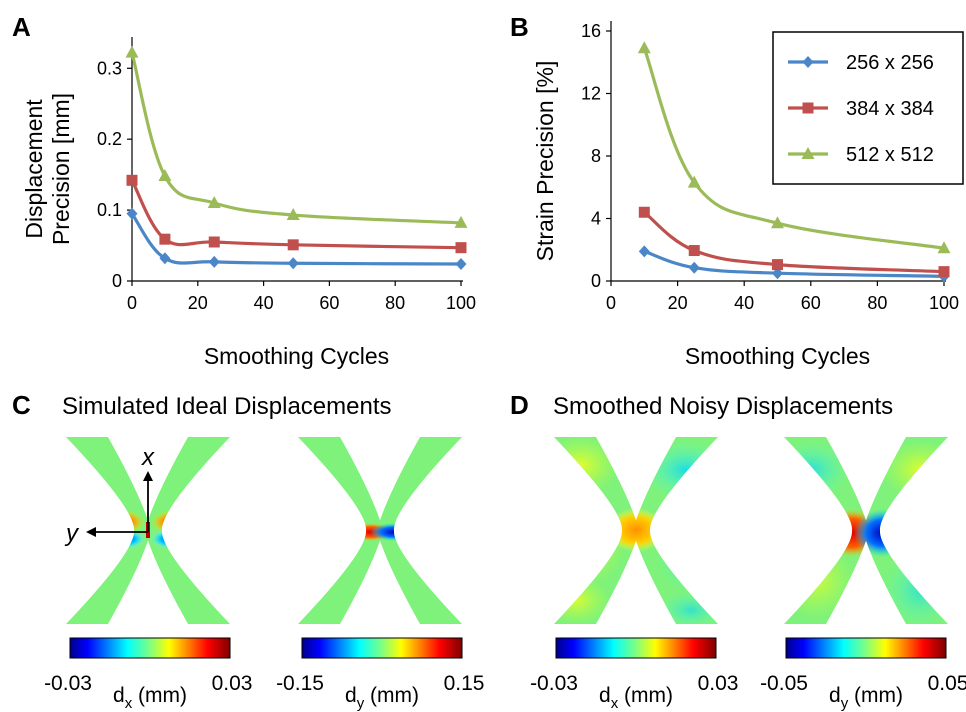  Describe the element at coordinates (109, 68) in the screenshot. I see `y-tick-label: 0.3` at that location.